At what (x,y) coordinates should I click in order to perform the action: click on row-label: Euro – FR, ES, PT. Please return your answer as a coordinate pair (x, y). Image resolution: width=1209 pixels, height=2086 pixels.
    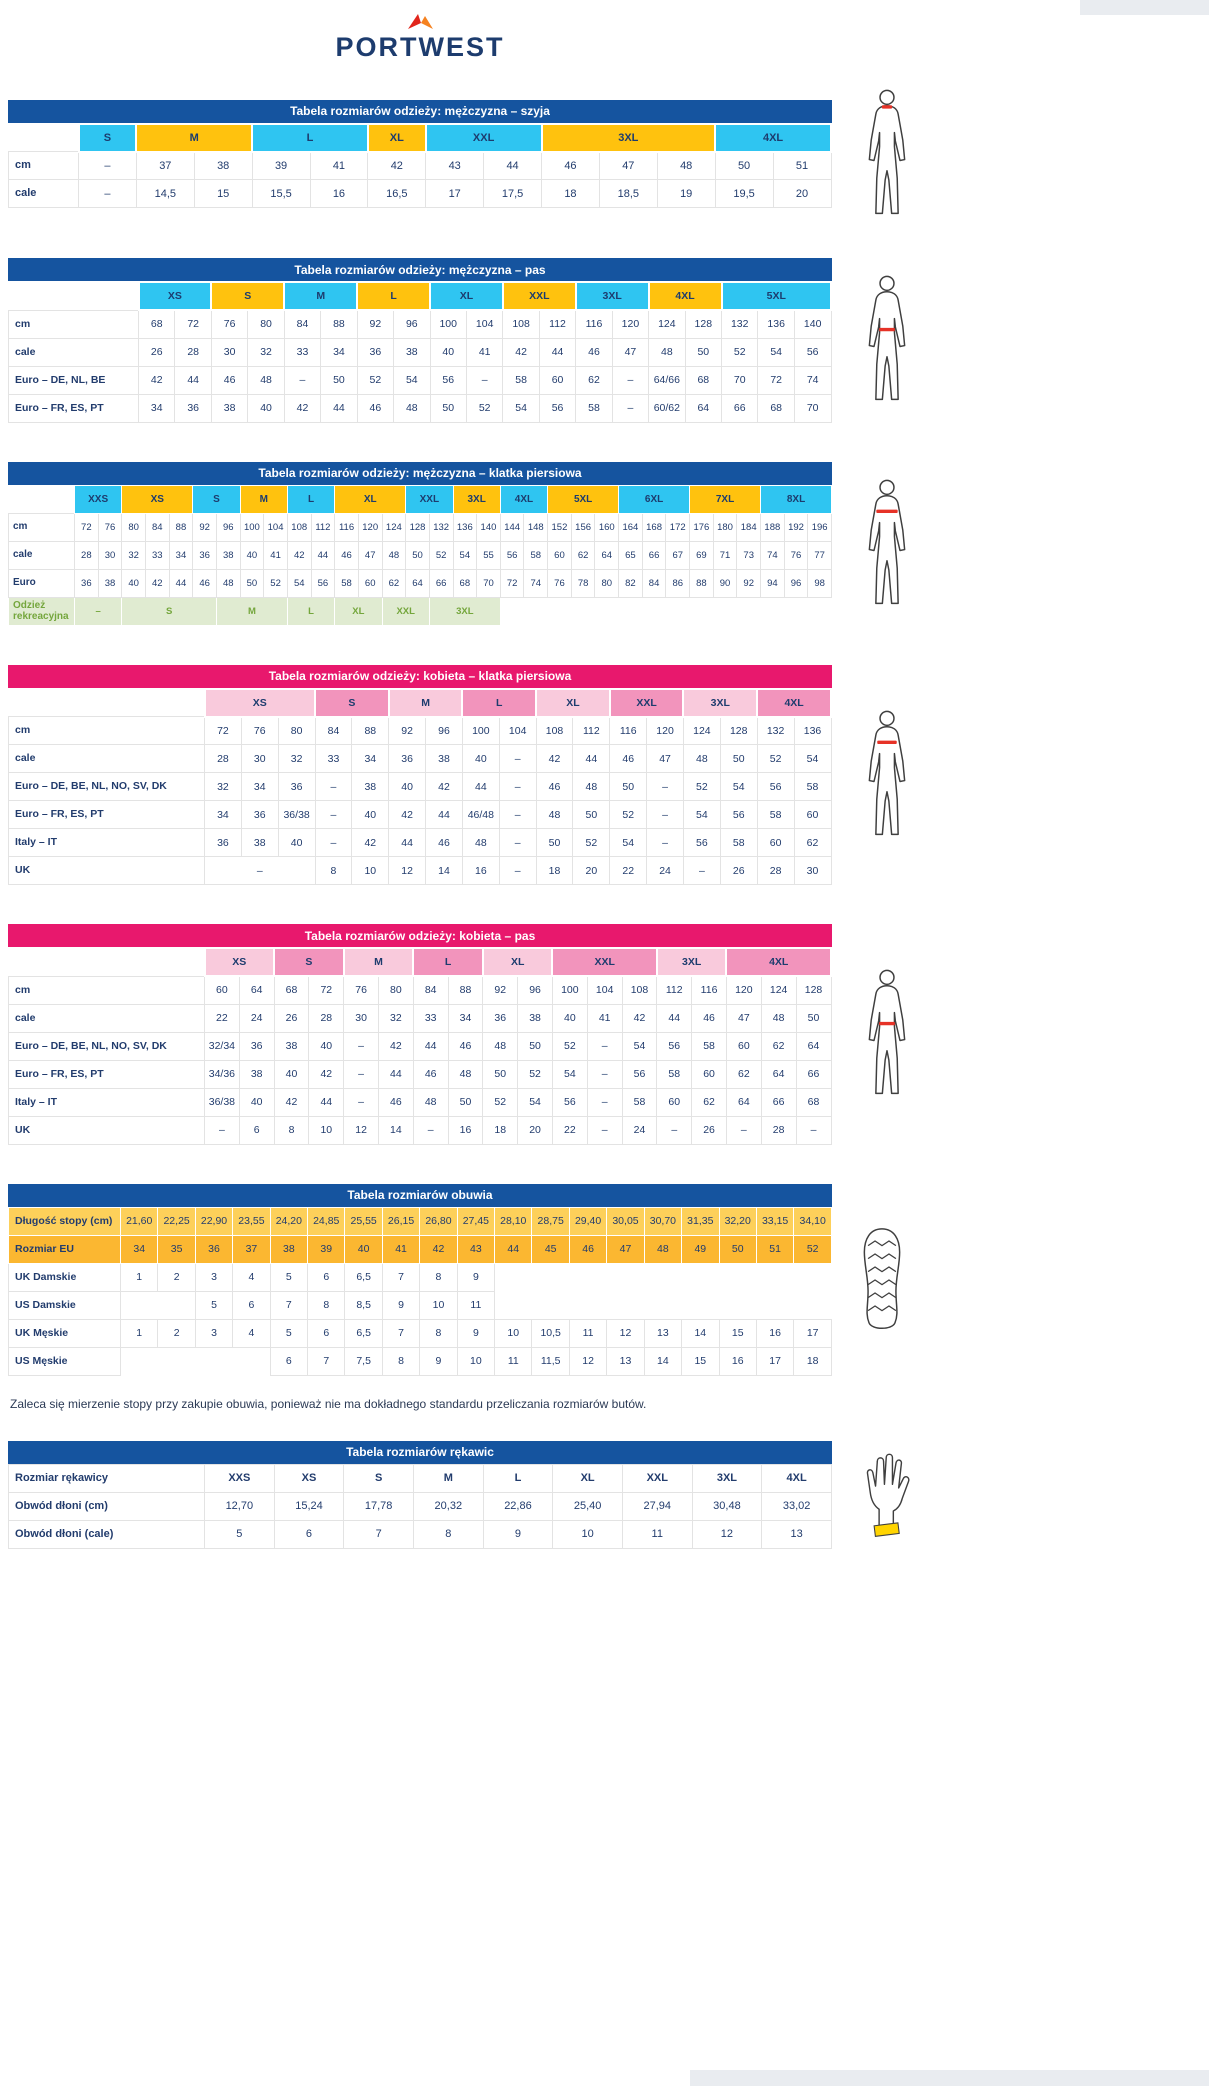
    Looking at the image, I should click on (73, 408).